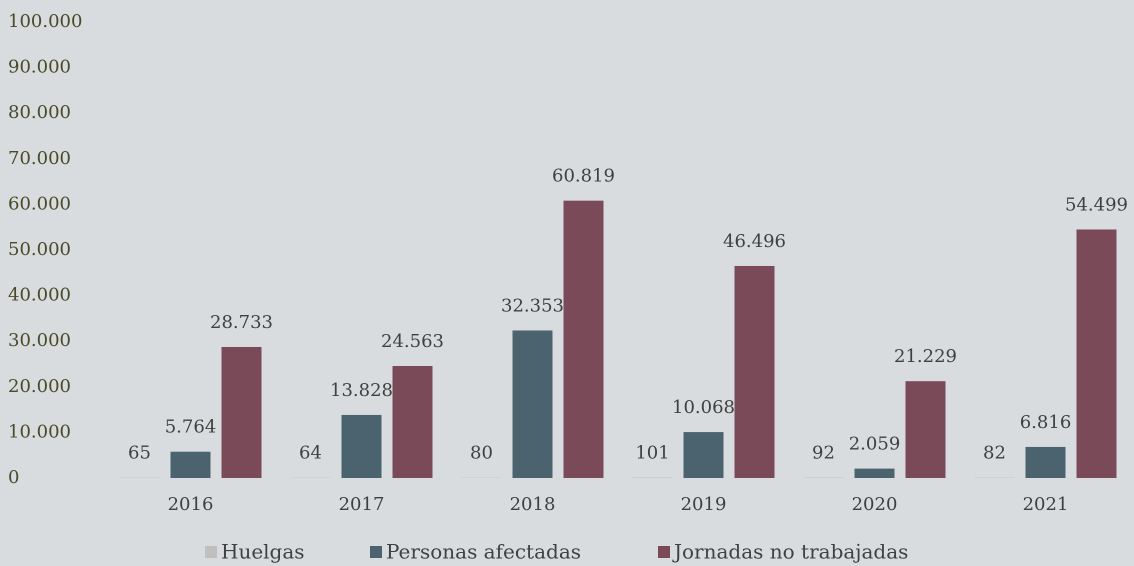 Image resolution: width=1134 pixels, height=566 pixels. What do you see at coordinates (139, 453) in the screenshot?
I see `data-label: 65` at bounding box center [139, 453].